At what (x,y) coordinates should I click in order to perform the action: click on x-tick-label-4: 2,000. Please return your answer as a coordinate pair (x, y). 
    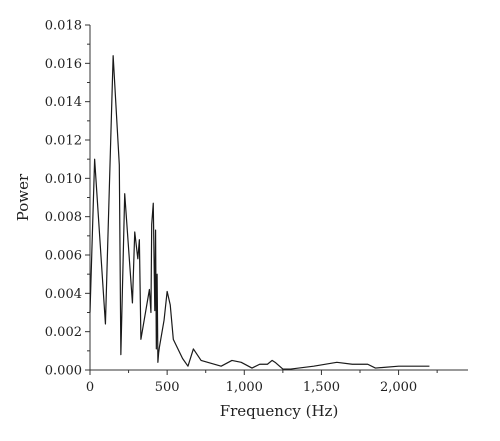
    Looking at the image, I should click on (398, 387).